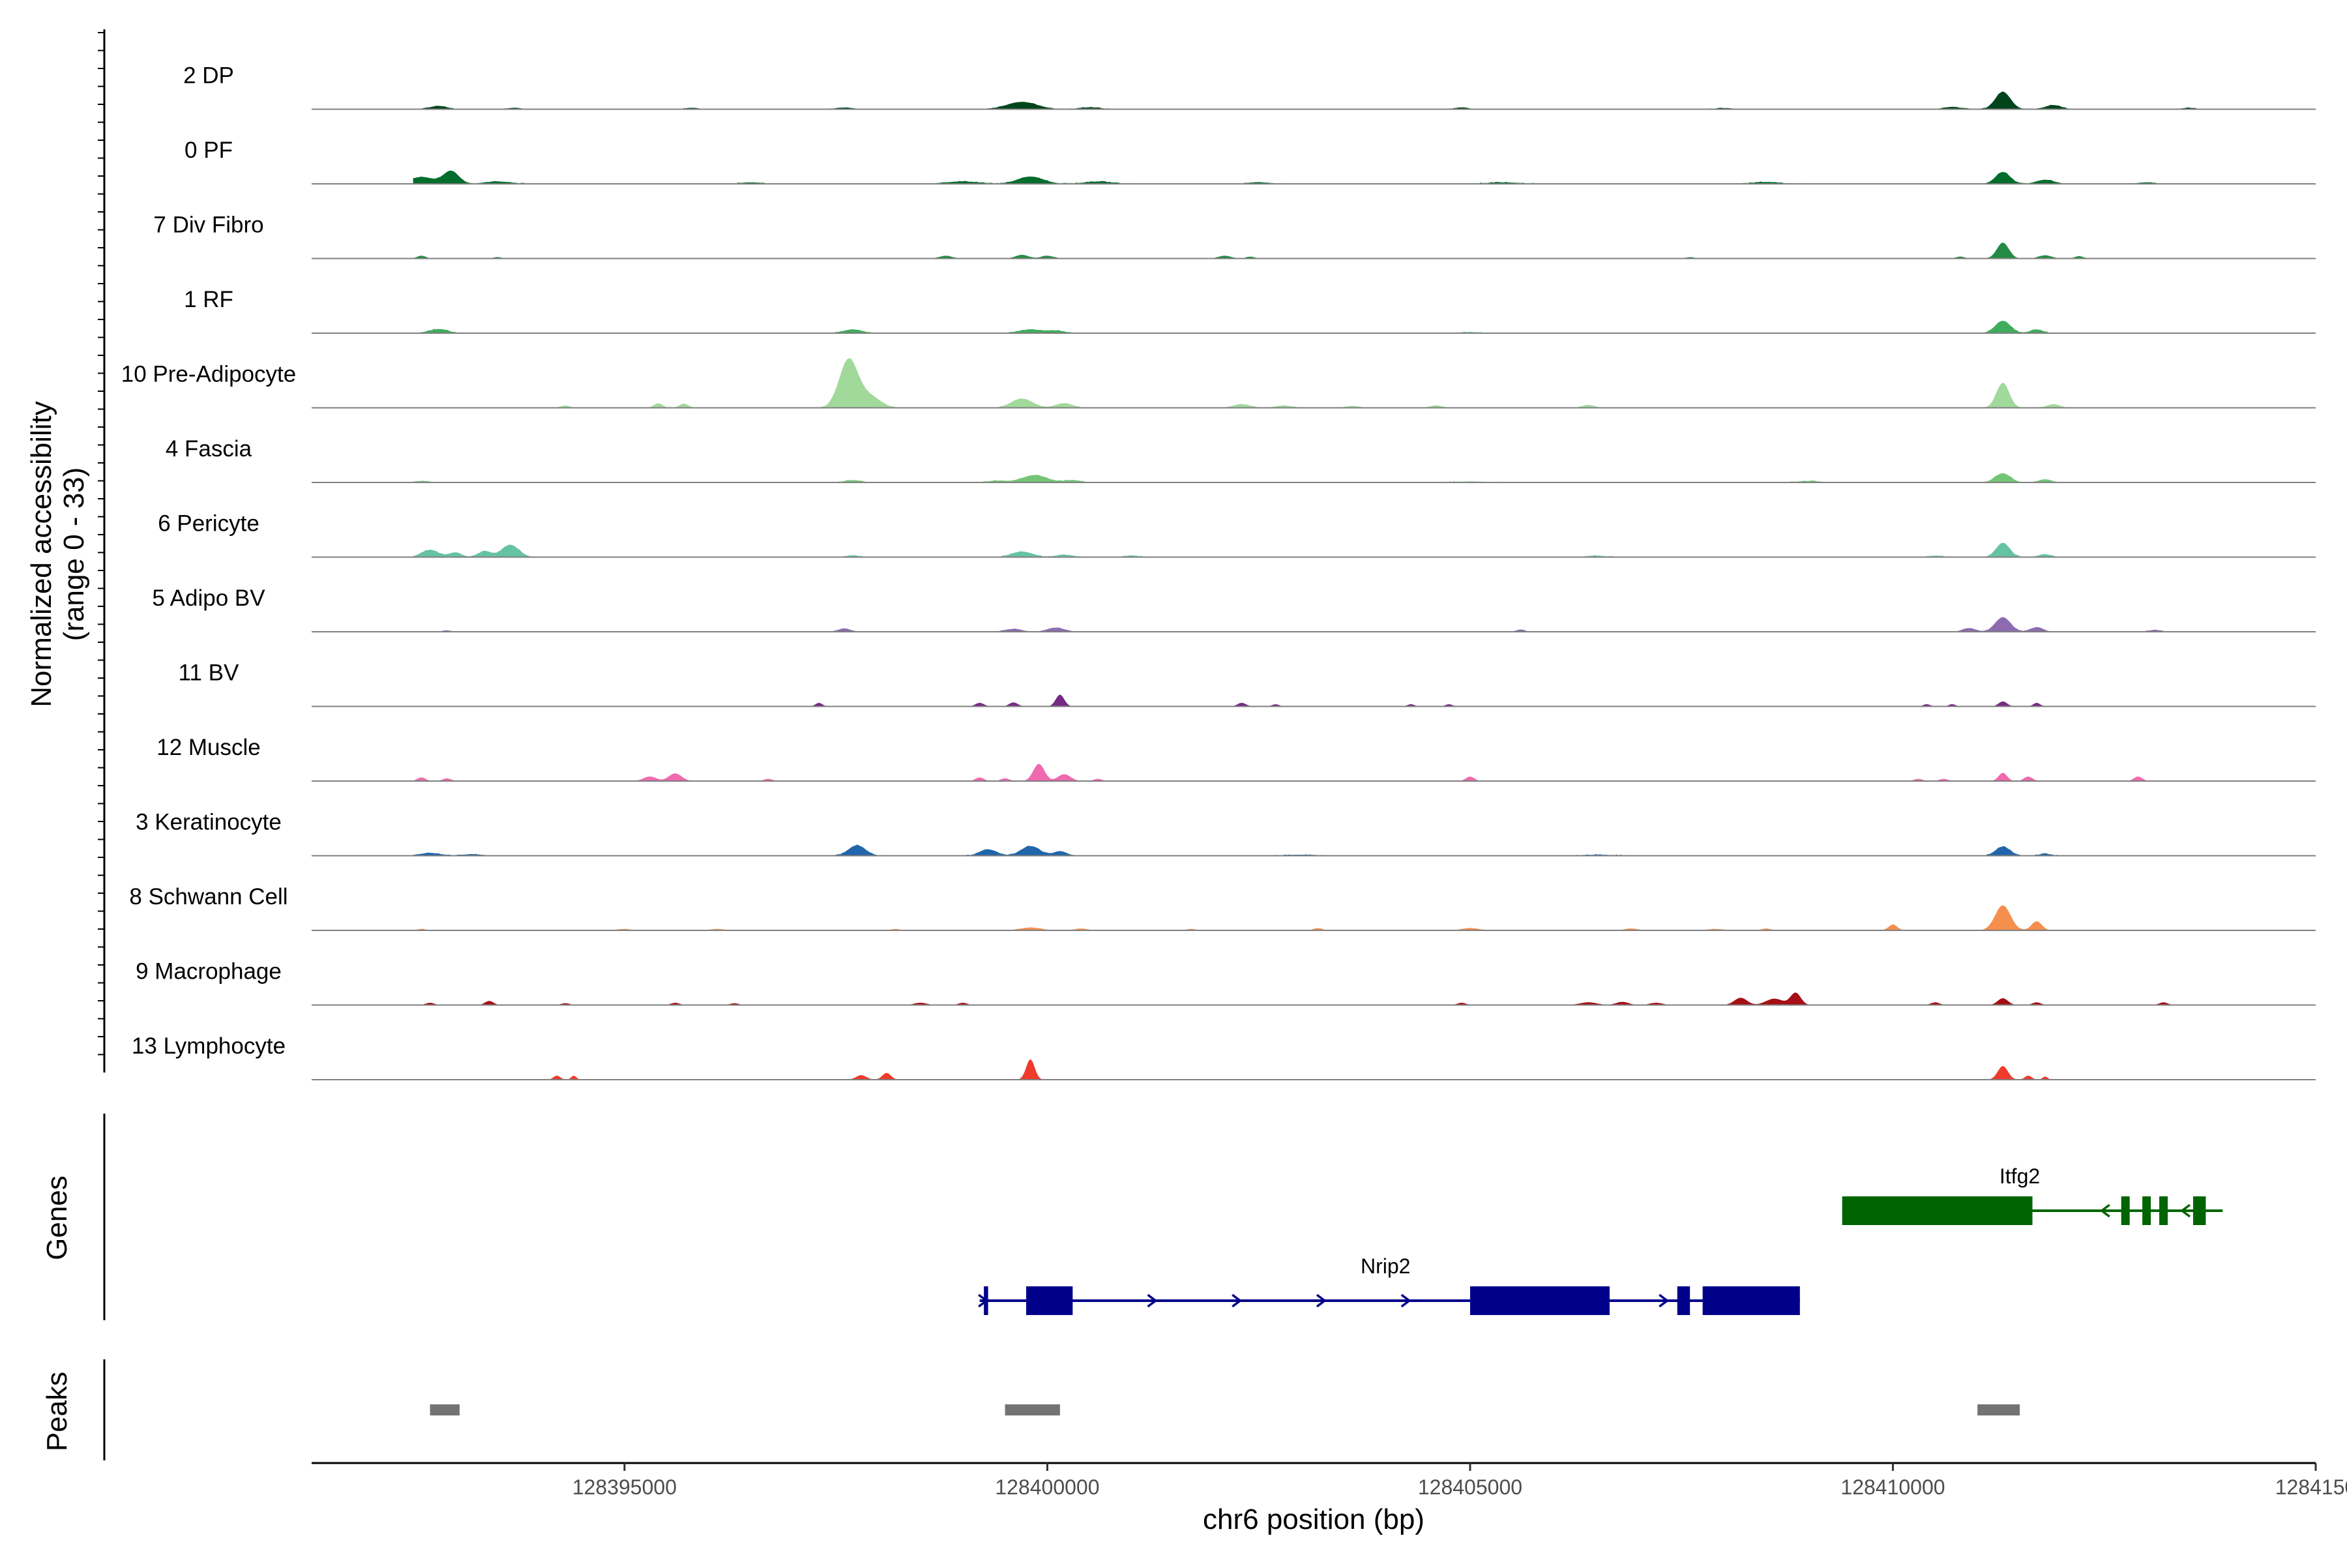 The image size is (2347, 1568). Describe the element at coordinates (209, 1046) in the screenshot. I see `track-label: 13 Lymphocyte` at that location.